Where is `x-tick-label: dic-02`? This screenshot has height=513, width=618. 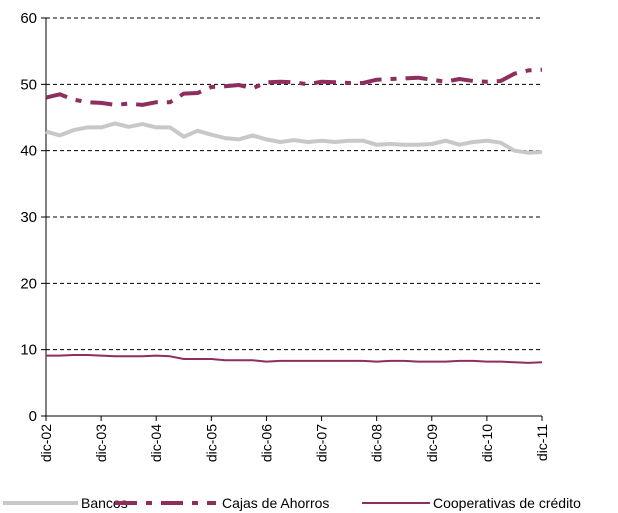 x-tick-label: dic-02 is located at coordinates (46, 443).